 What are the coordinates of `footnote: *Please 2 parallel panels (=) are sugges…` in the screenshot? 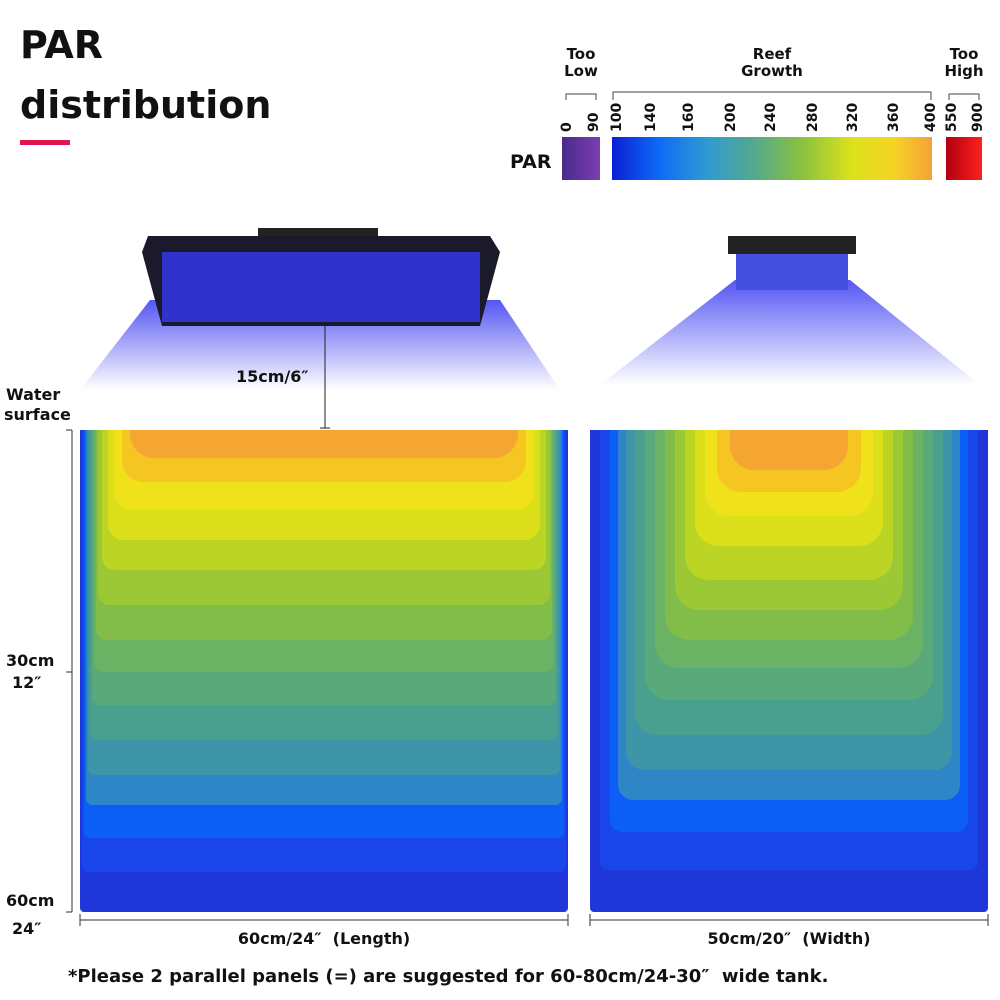 It's located at (448, 976).